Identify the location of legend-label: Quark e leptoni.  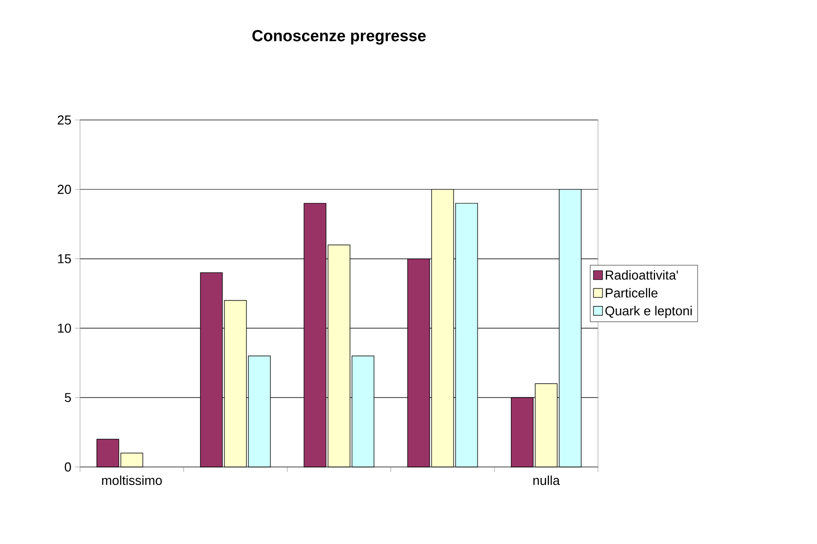
(648, 312).